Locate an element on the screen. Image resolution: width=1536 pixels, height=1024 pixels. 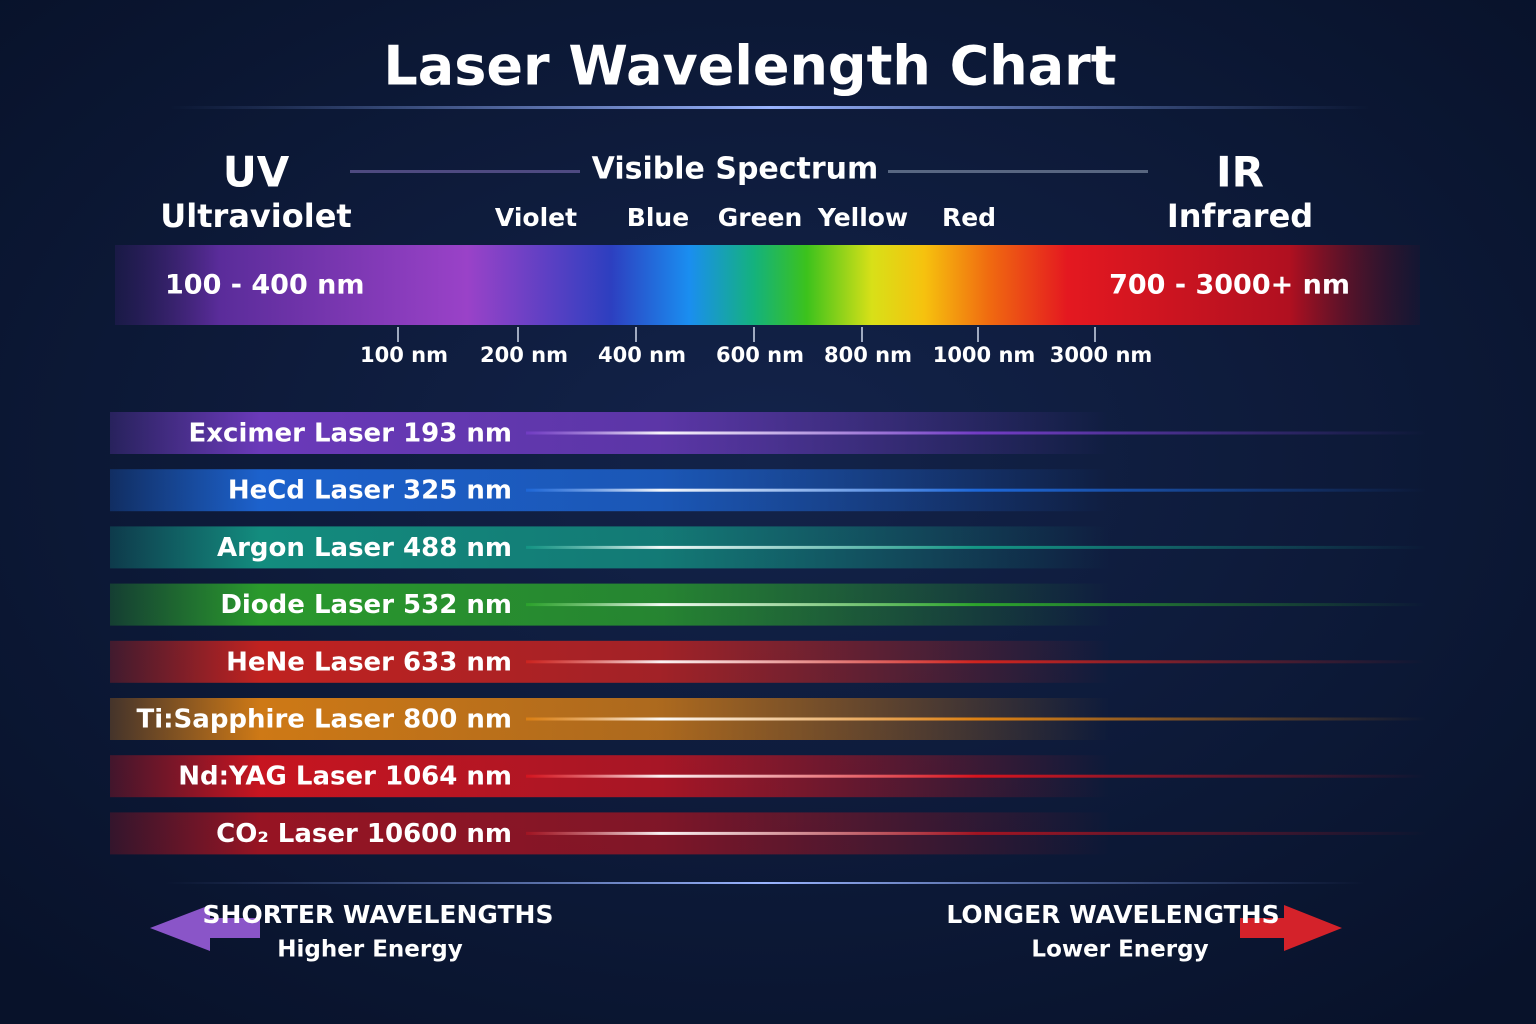
visible-label: Visible Spectrum is located at coordinates (735, 169).